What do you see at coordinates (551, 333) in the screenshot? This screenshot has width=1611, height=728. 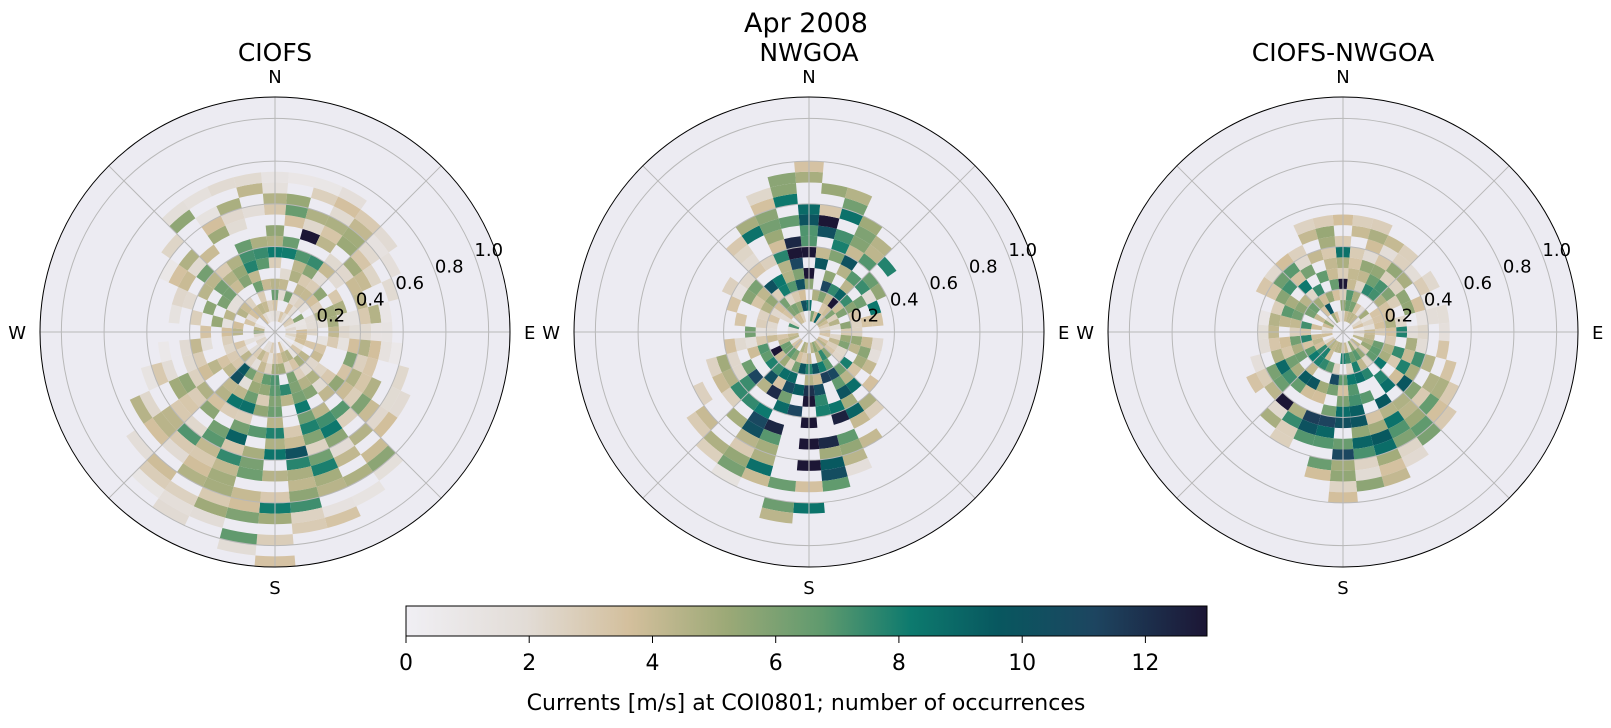 I see `compass-label-w: W` at bounding box center [551, 333].